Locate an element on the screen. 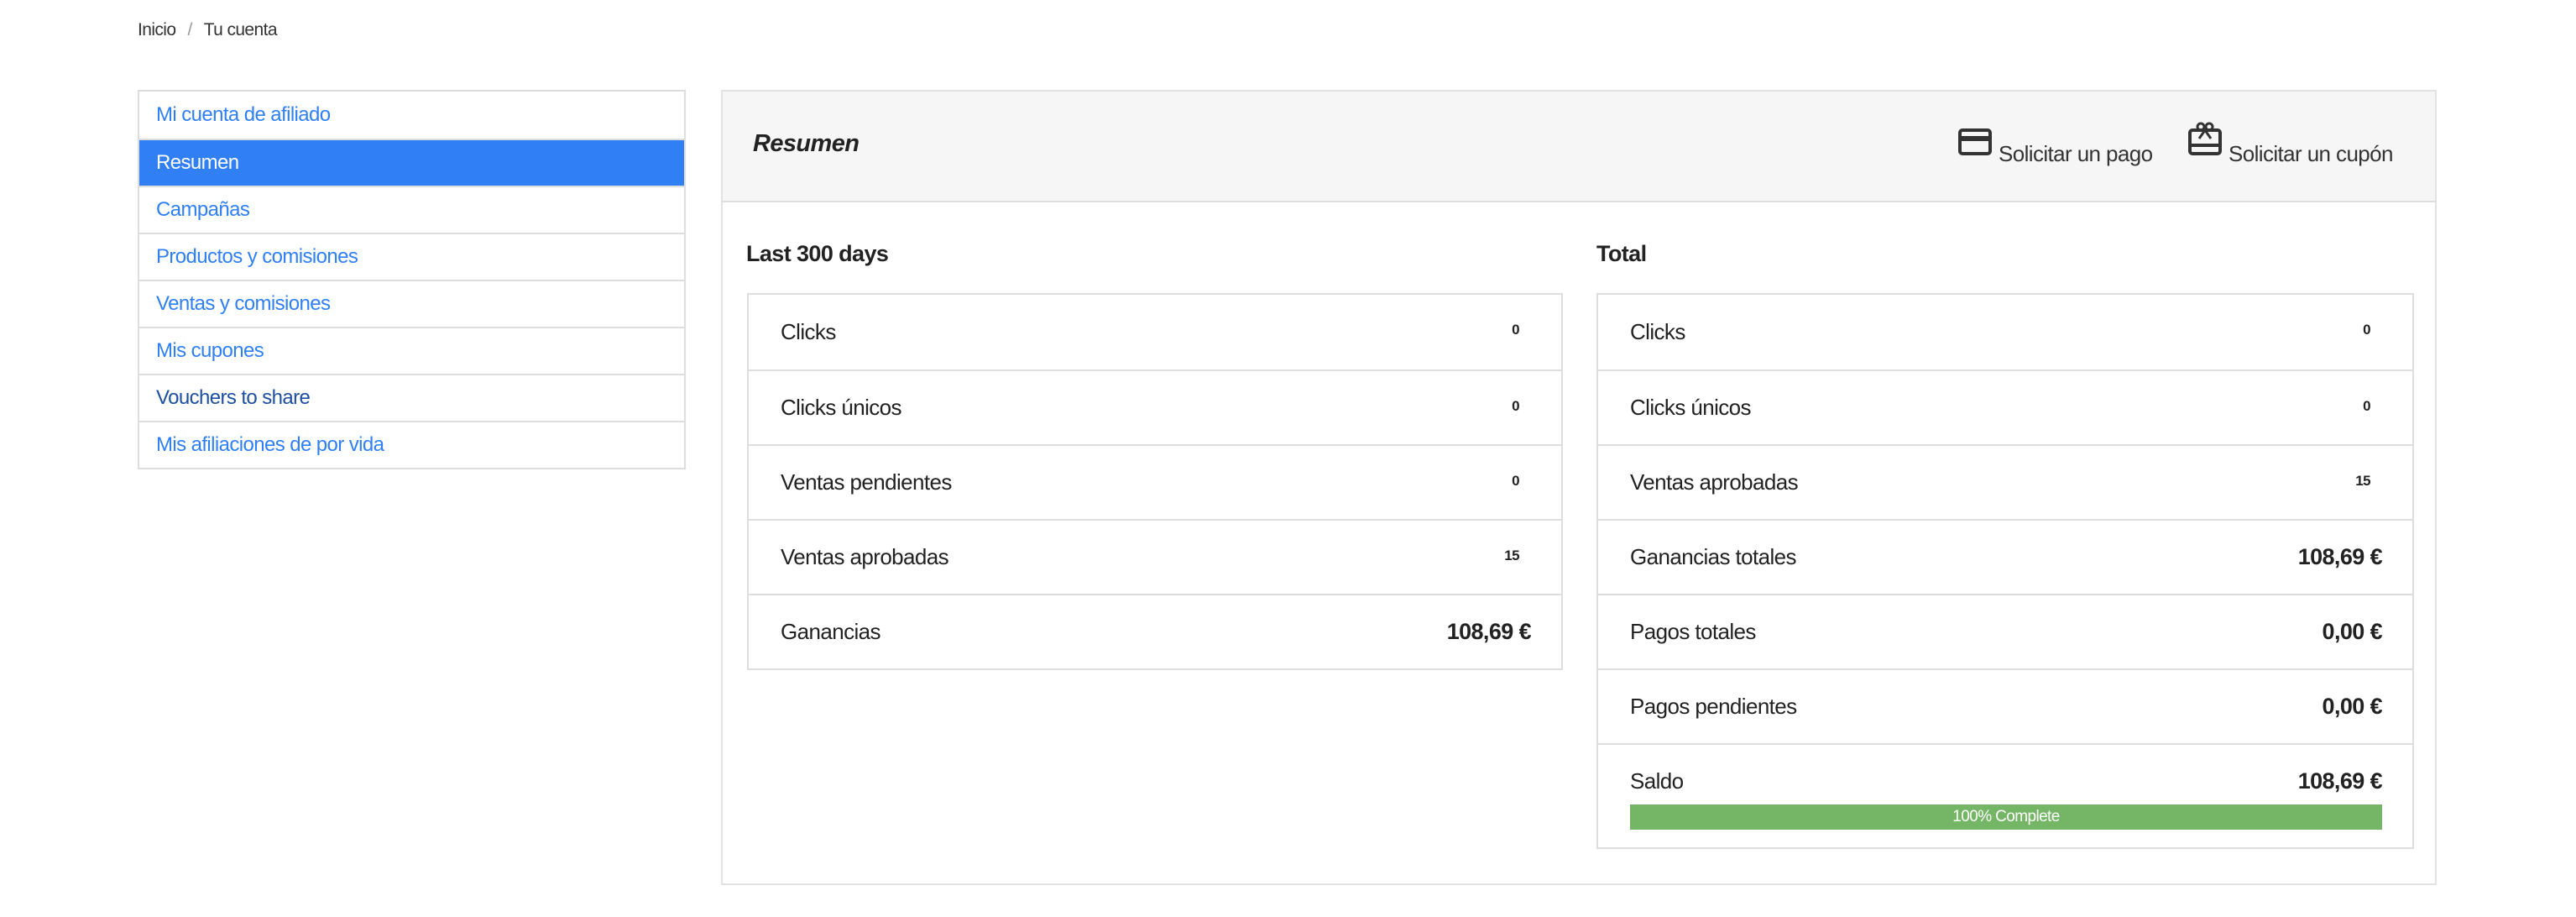 The height and width of the screenshot is (917, 2576). breadcrumb-home-link: Inicio is located at coordinates (157, 29).